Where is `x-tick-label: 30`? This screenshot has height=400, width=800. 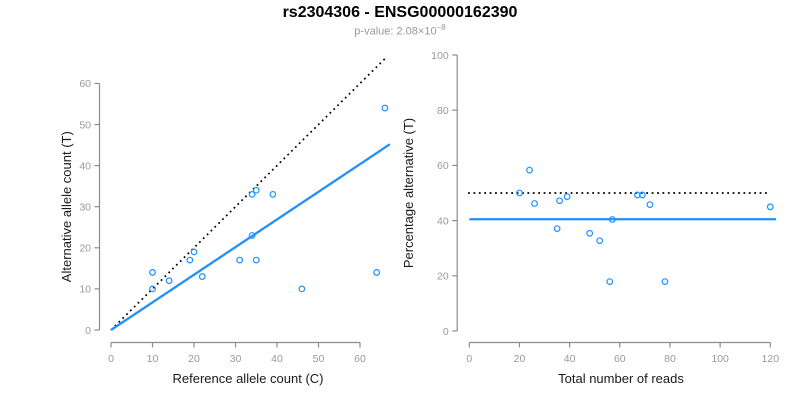 x-tick-label: 30 is located at coordinates (236, 359).